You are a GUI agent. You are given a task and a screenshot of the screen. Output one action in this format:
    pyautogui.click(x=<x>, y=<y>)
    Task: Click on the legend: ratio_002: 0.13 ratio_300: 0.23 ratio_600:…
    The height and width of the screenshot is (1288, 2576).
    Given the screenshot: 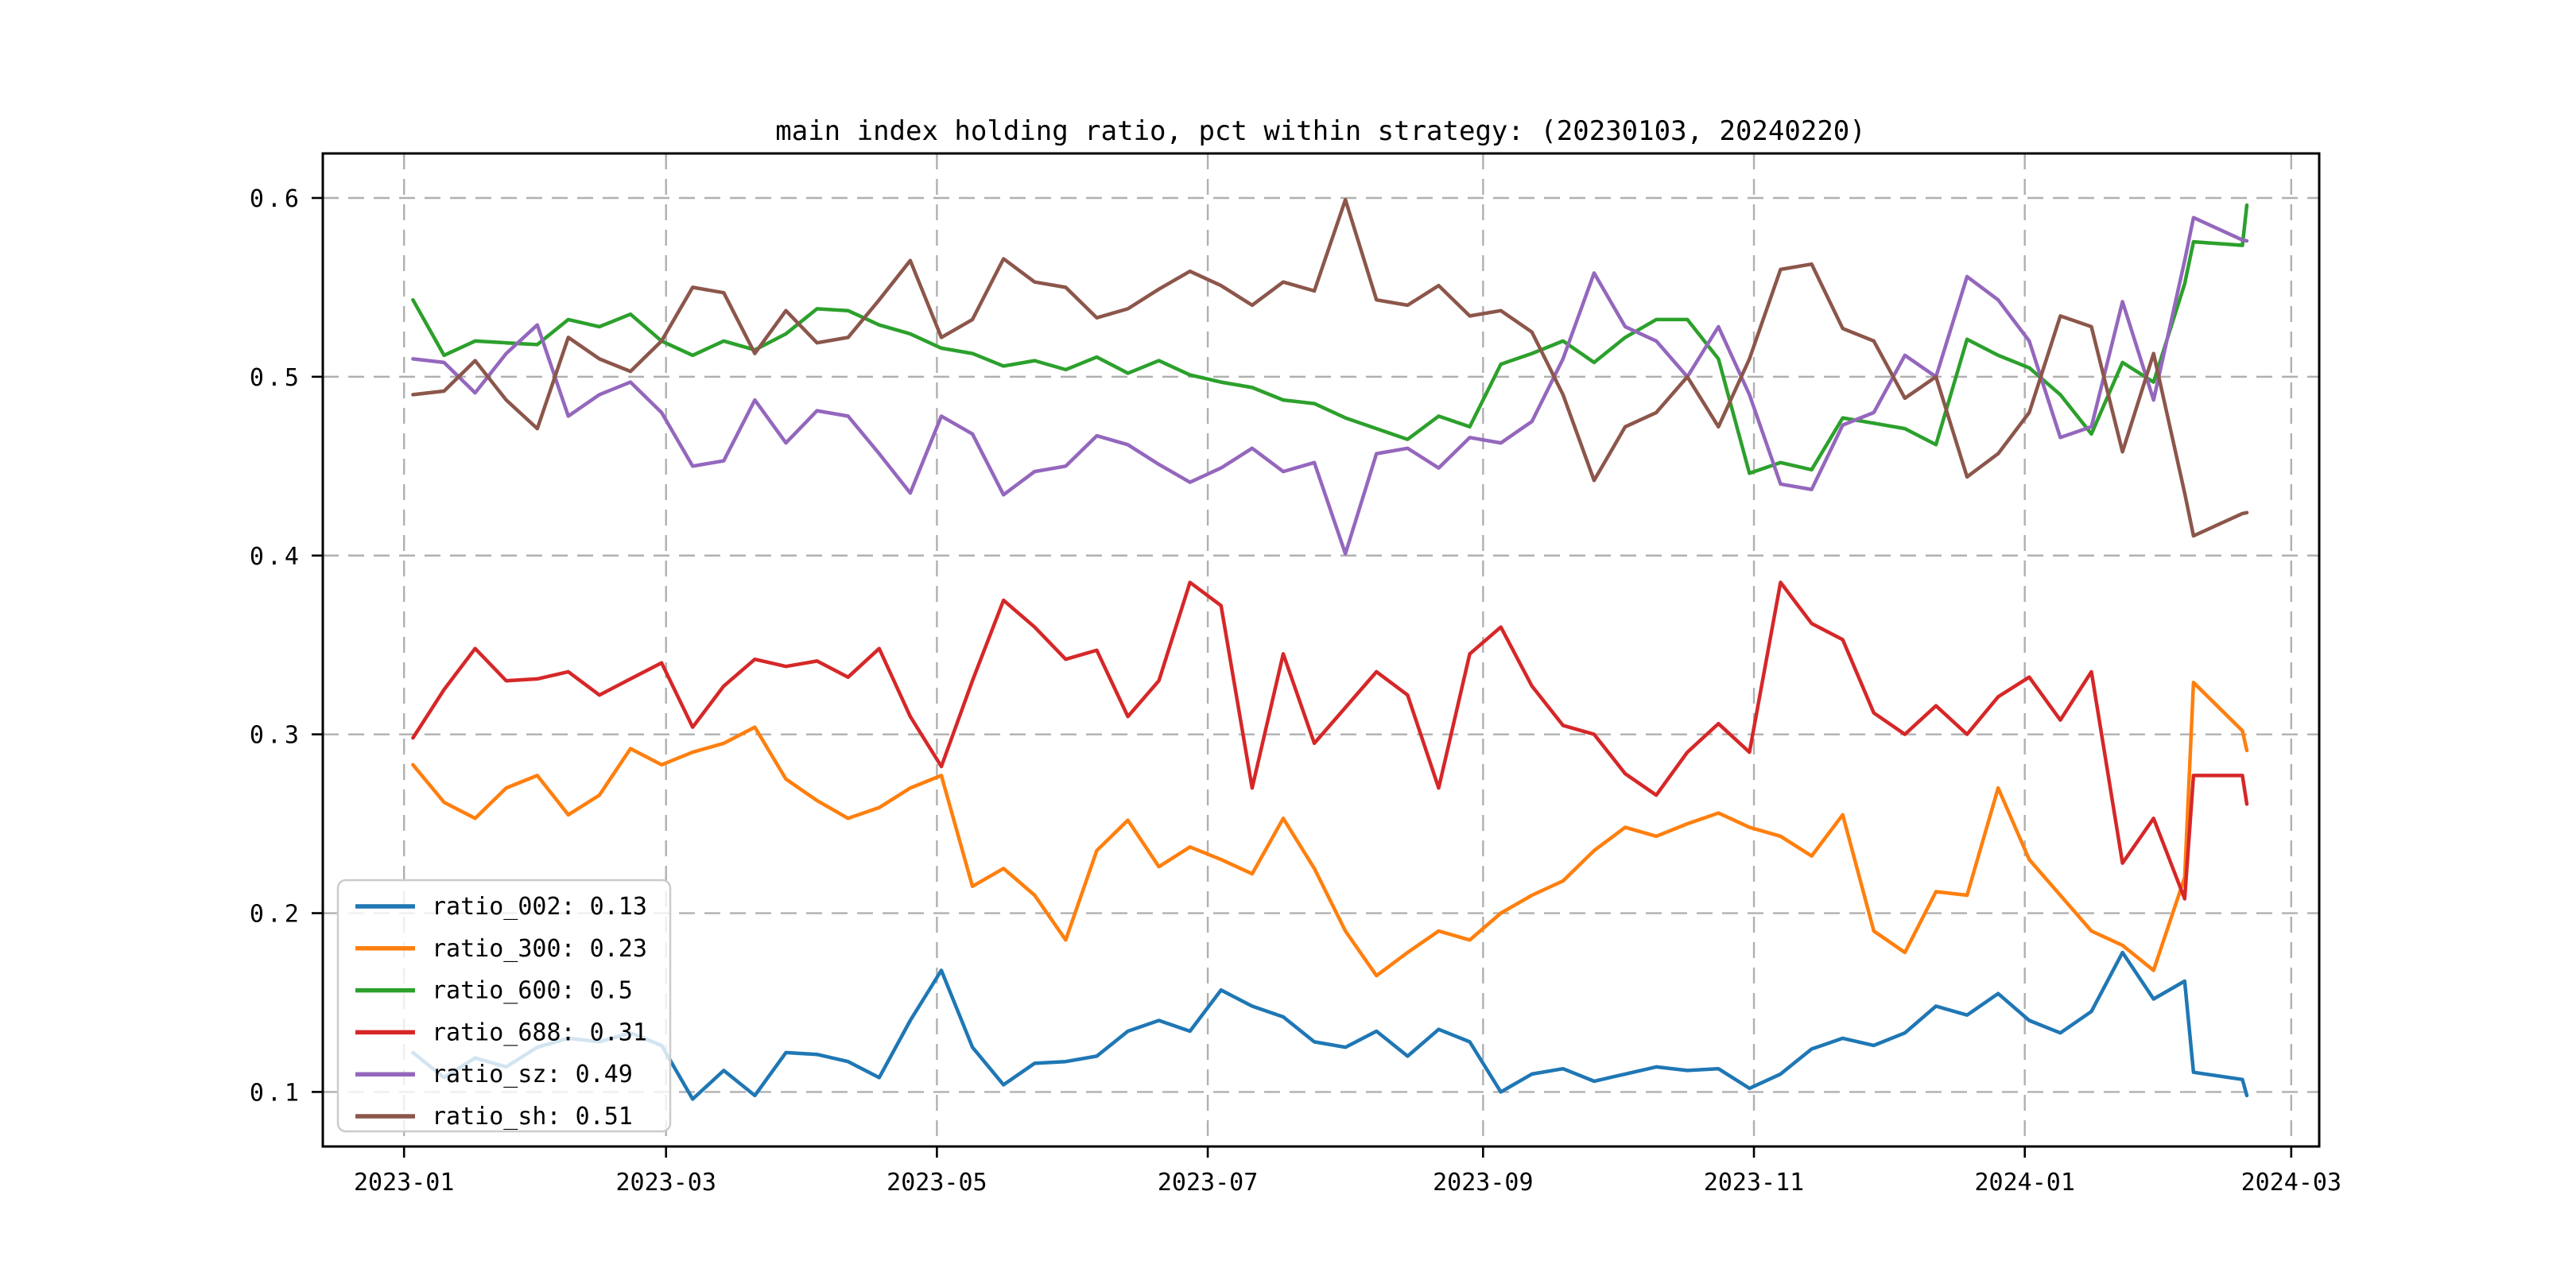 What is the action you would take?
    pyautogui.click(x=504, y=1006)
    